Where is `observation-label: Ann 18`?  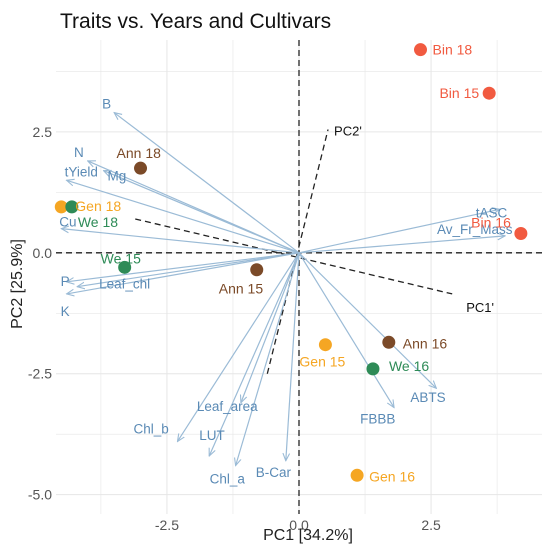
observation-label: Ann 18 is located at coordinates (139, 153).